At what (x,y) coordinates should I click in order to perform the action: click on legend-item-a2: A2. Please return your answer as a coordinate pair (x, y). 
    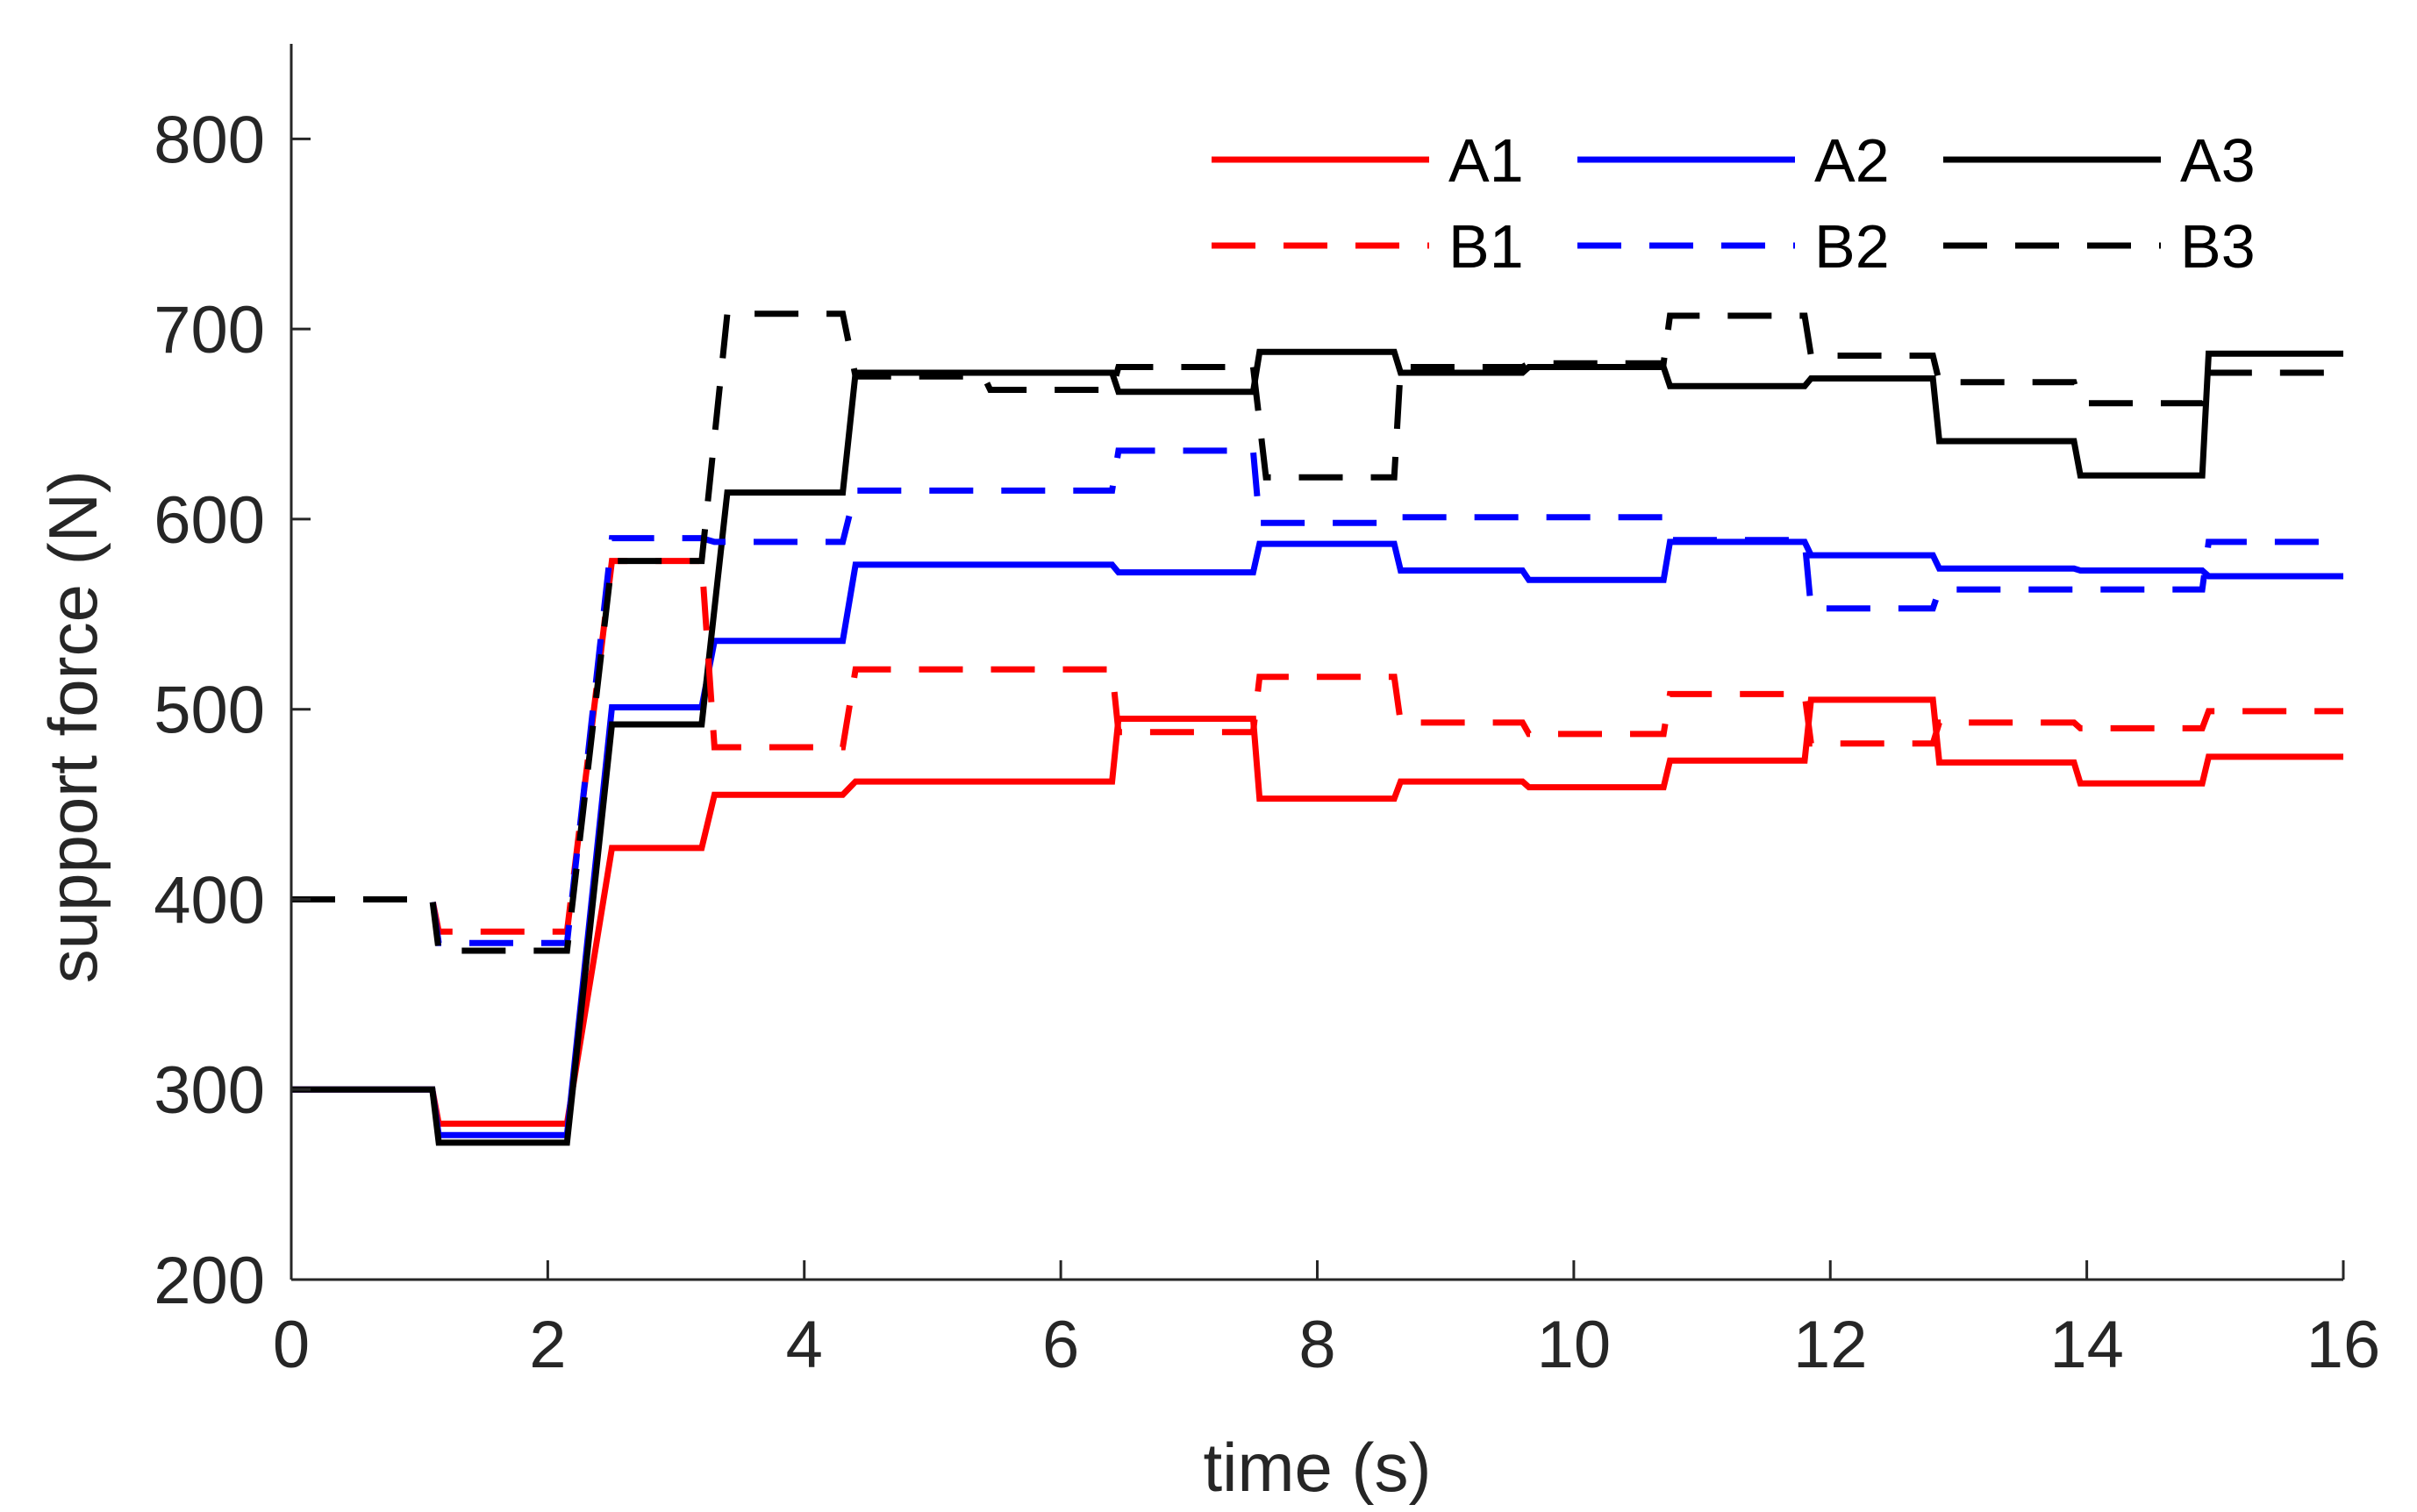
    Looking at the image, I should click on (1733, 160).